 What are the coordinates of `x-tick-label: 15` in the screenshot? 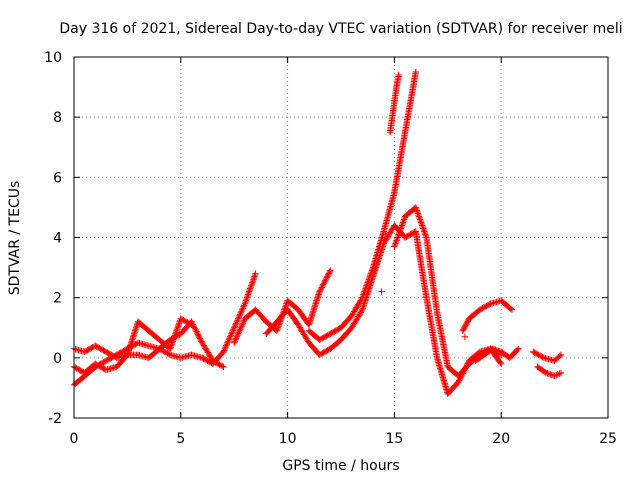 It's located at (394, 439).